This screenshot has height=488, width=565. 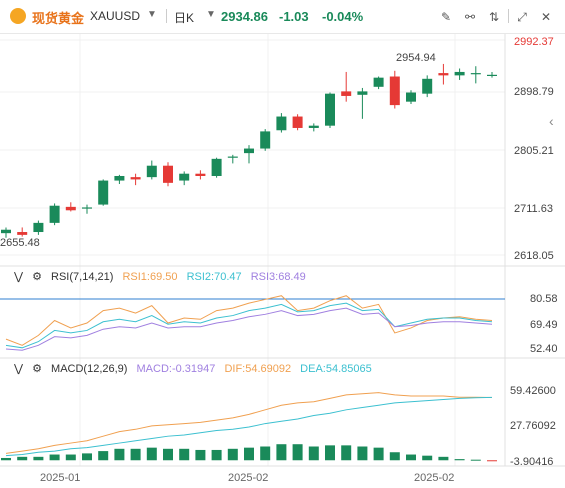 What do you see at coordinates (533, 391) in the screenshot?
I see `macd-axis-label: 59.42600` at bounding box center [533, 391].